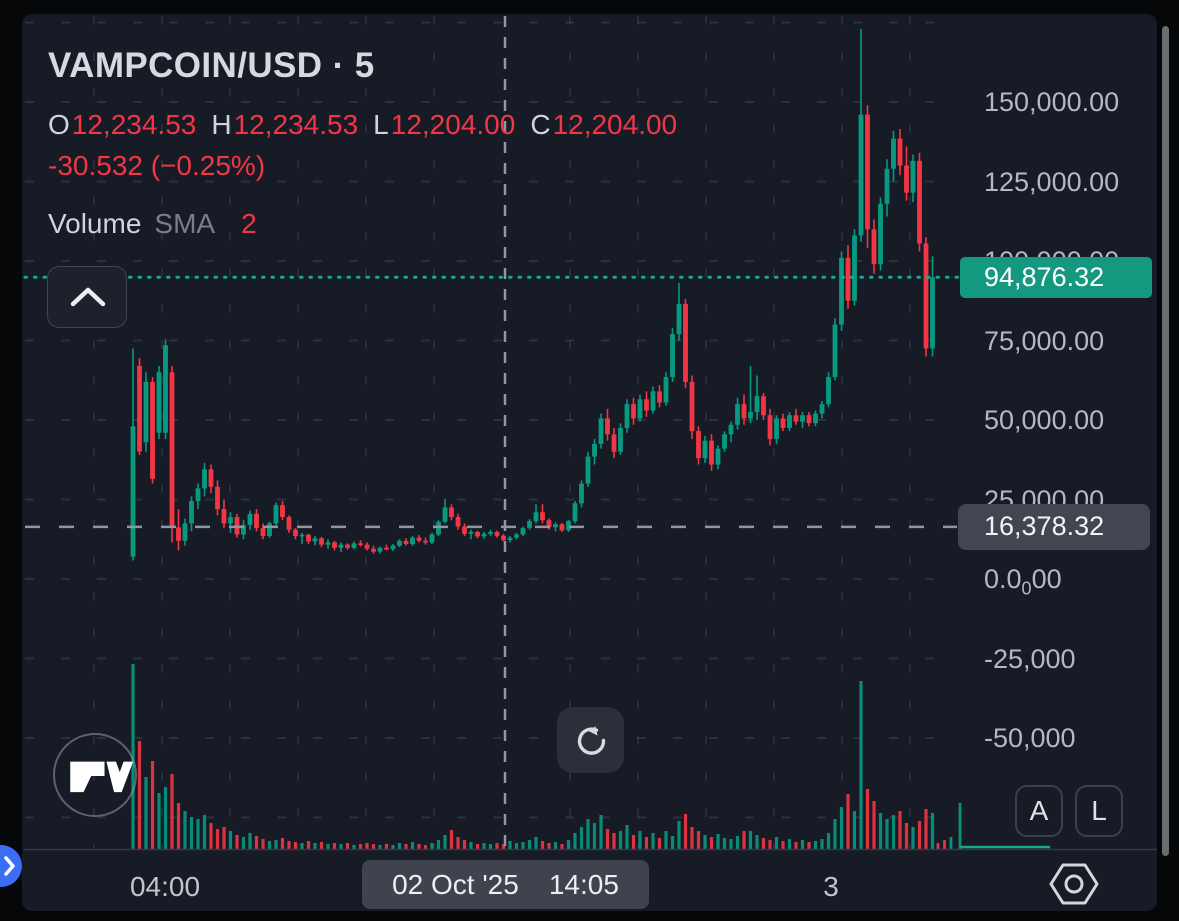 The image size is (1179, 921). What do you see at coordinates (1044, 420) in the screenshot?
I see `price-axis-label: 50,000.00` at bounding box center [1044, 420].